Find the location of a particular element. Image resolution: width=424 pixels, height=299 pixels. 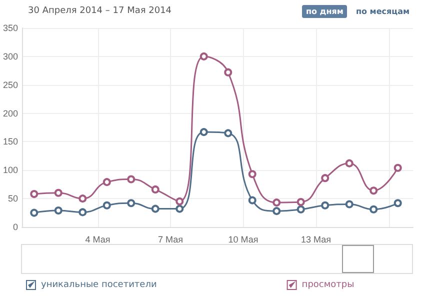

y-tick-label: 200 is located at coordinates (10, 113).